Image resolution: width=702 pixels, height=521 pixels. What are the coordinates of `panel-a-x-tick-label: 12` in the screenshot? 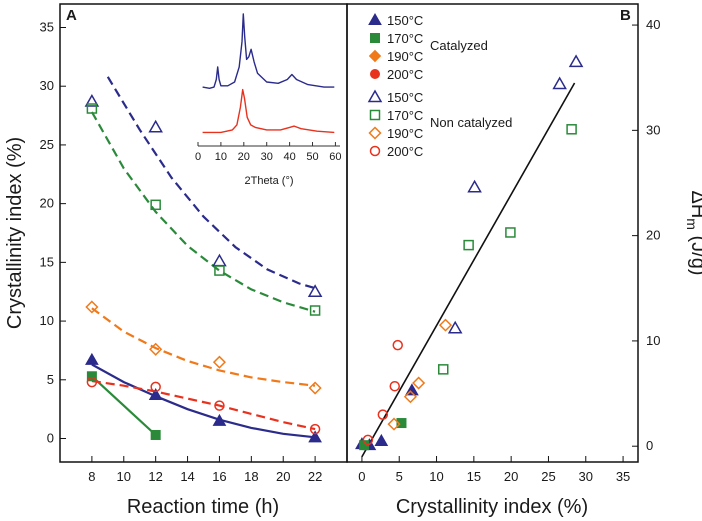 It's located at (155, 476).